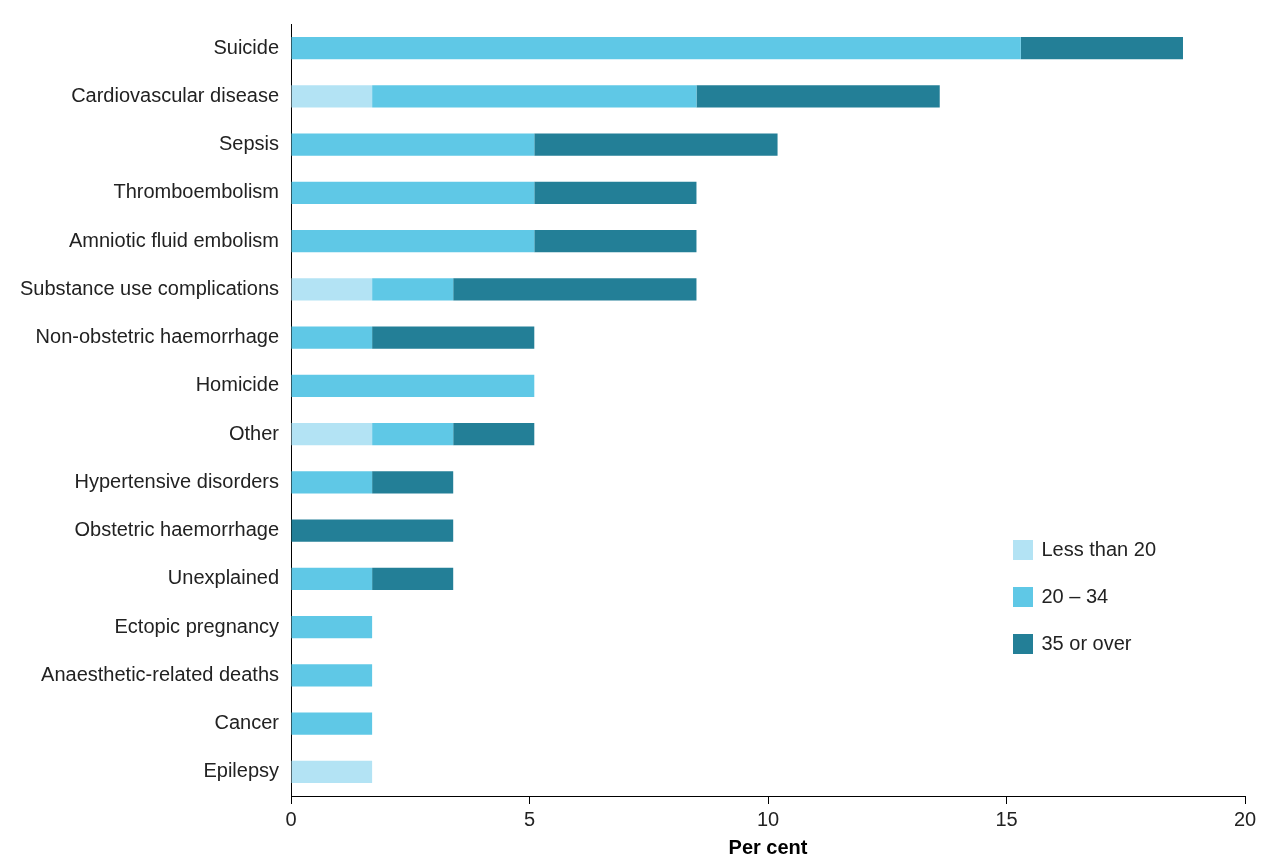  I want to click on y-tick-label: Sepsis, so click(249, 143).